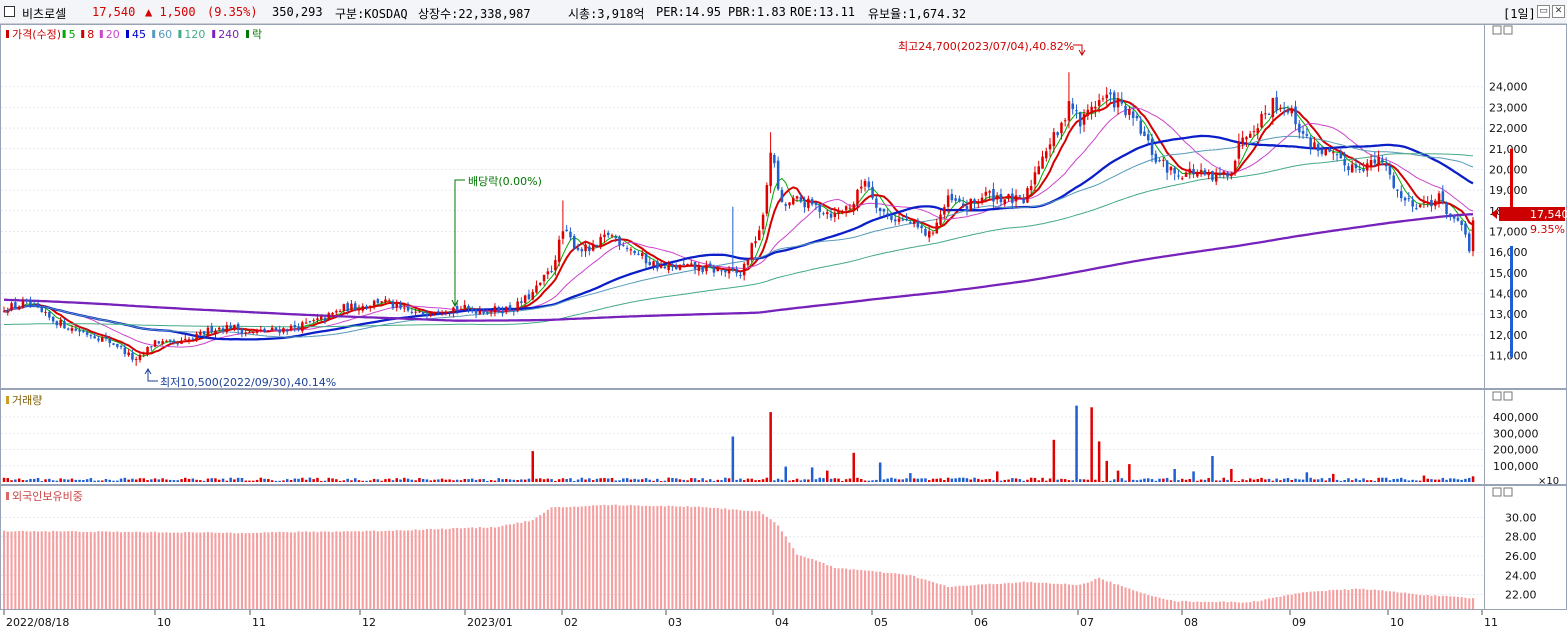  Describe the element at coordinates (1508, 396) in the screenshot. I see `volume-panel-close-icon` at that location.